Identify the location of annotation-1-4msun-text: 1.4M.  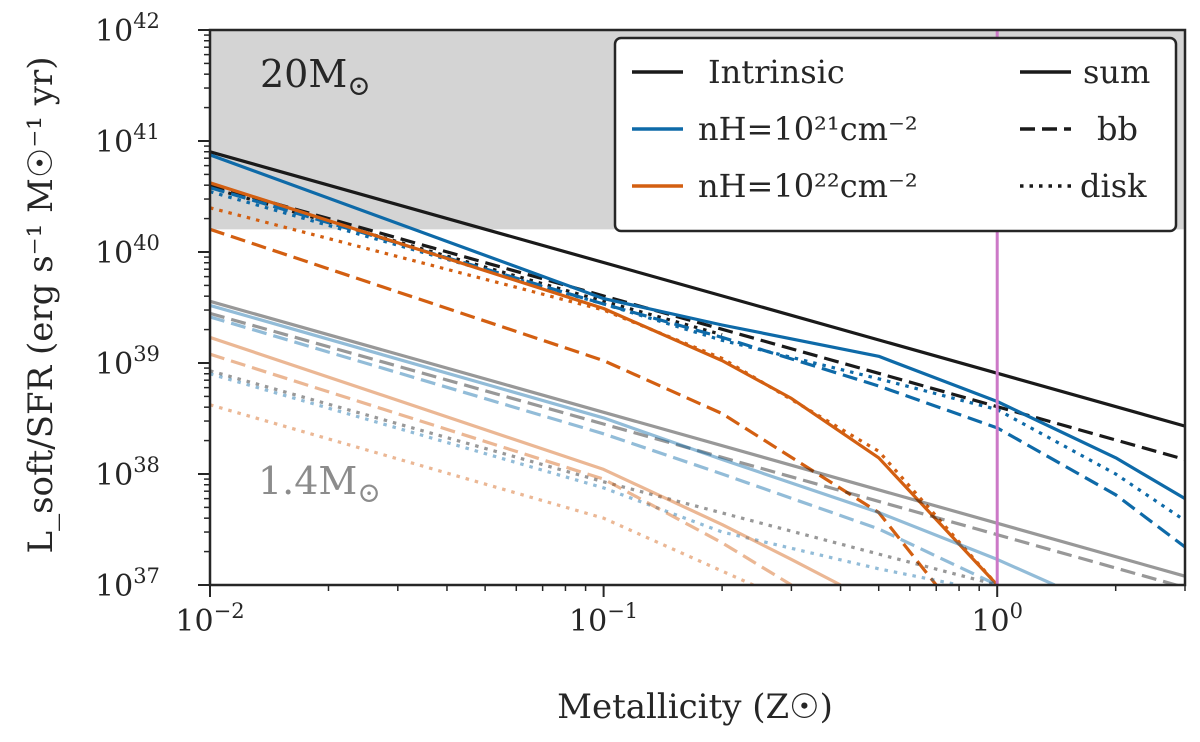
(307, 481).